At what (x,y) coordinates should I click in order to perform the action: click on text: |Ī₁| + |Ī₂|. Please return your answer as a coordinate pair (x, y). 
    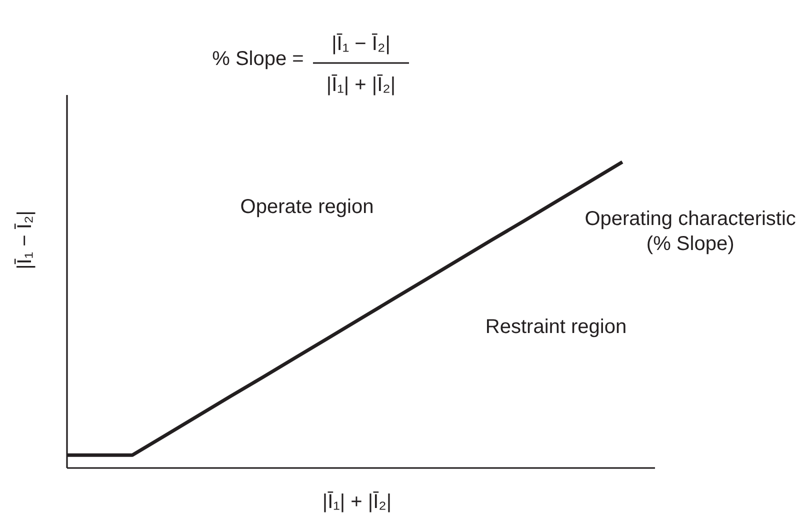
    Looking at the image, I should click on (361, 85).